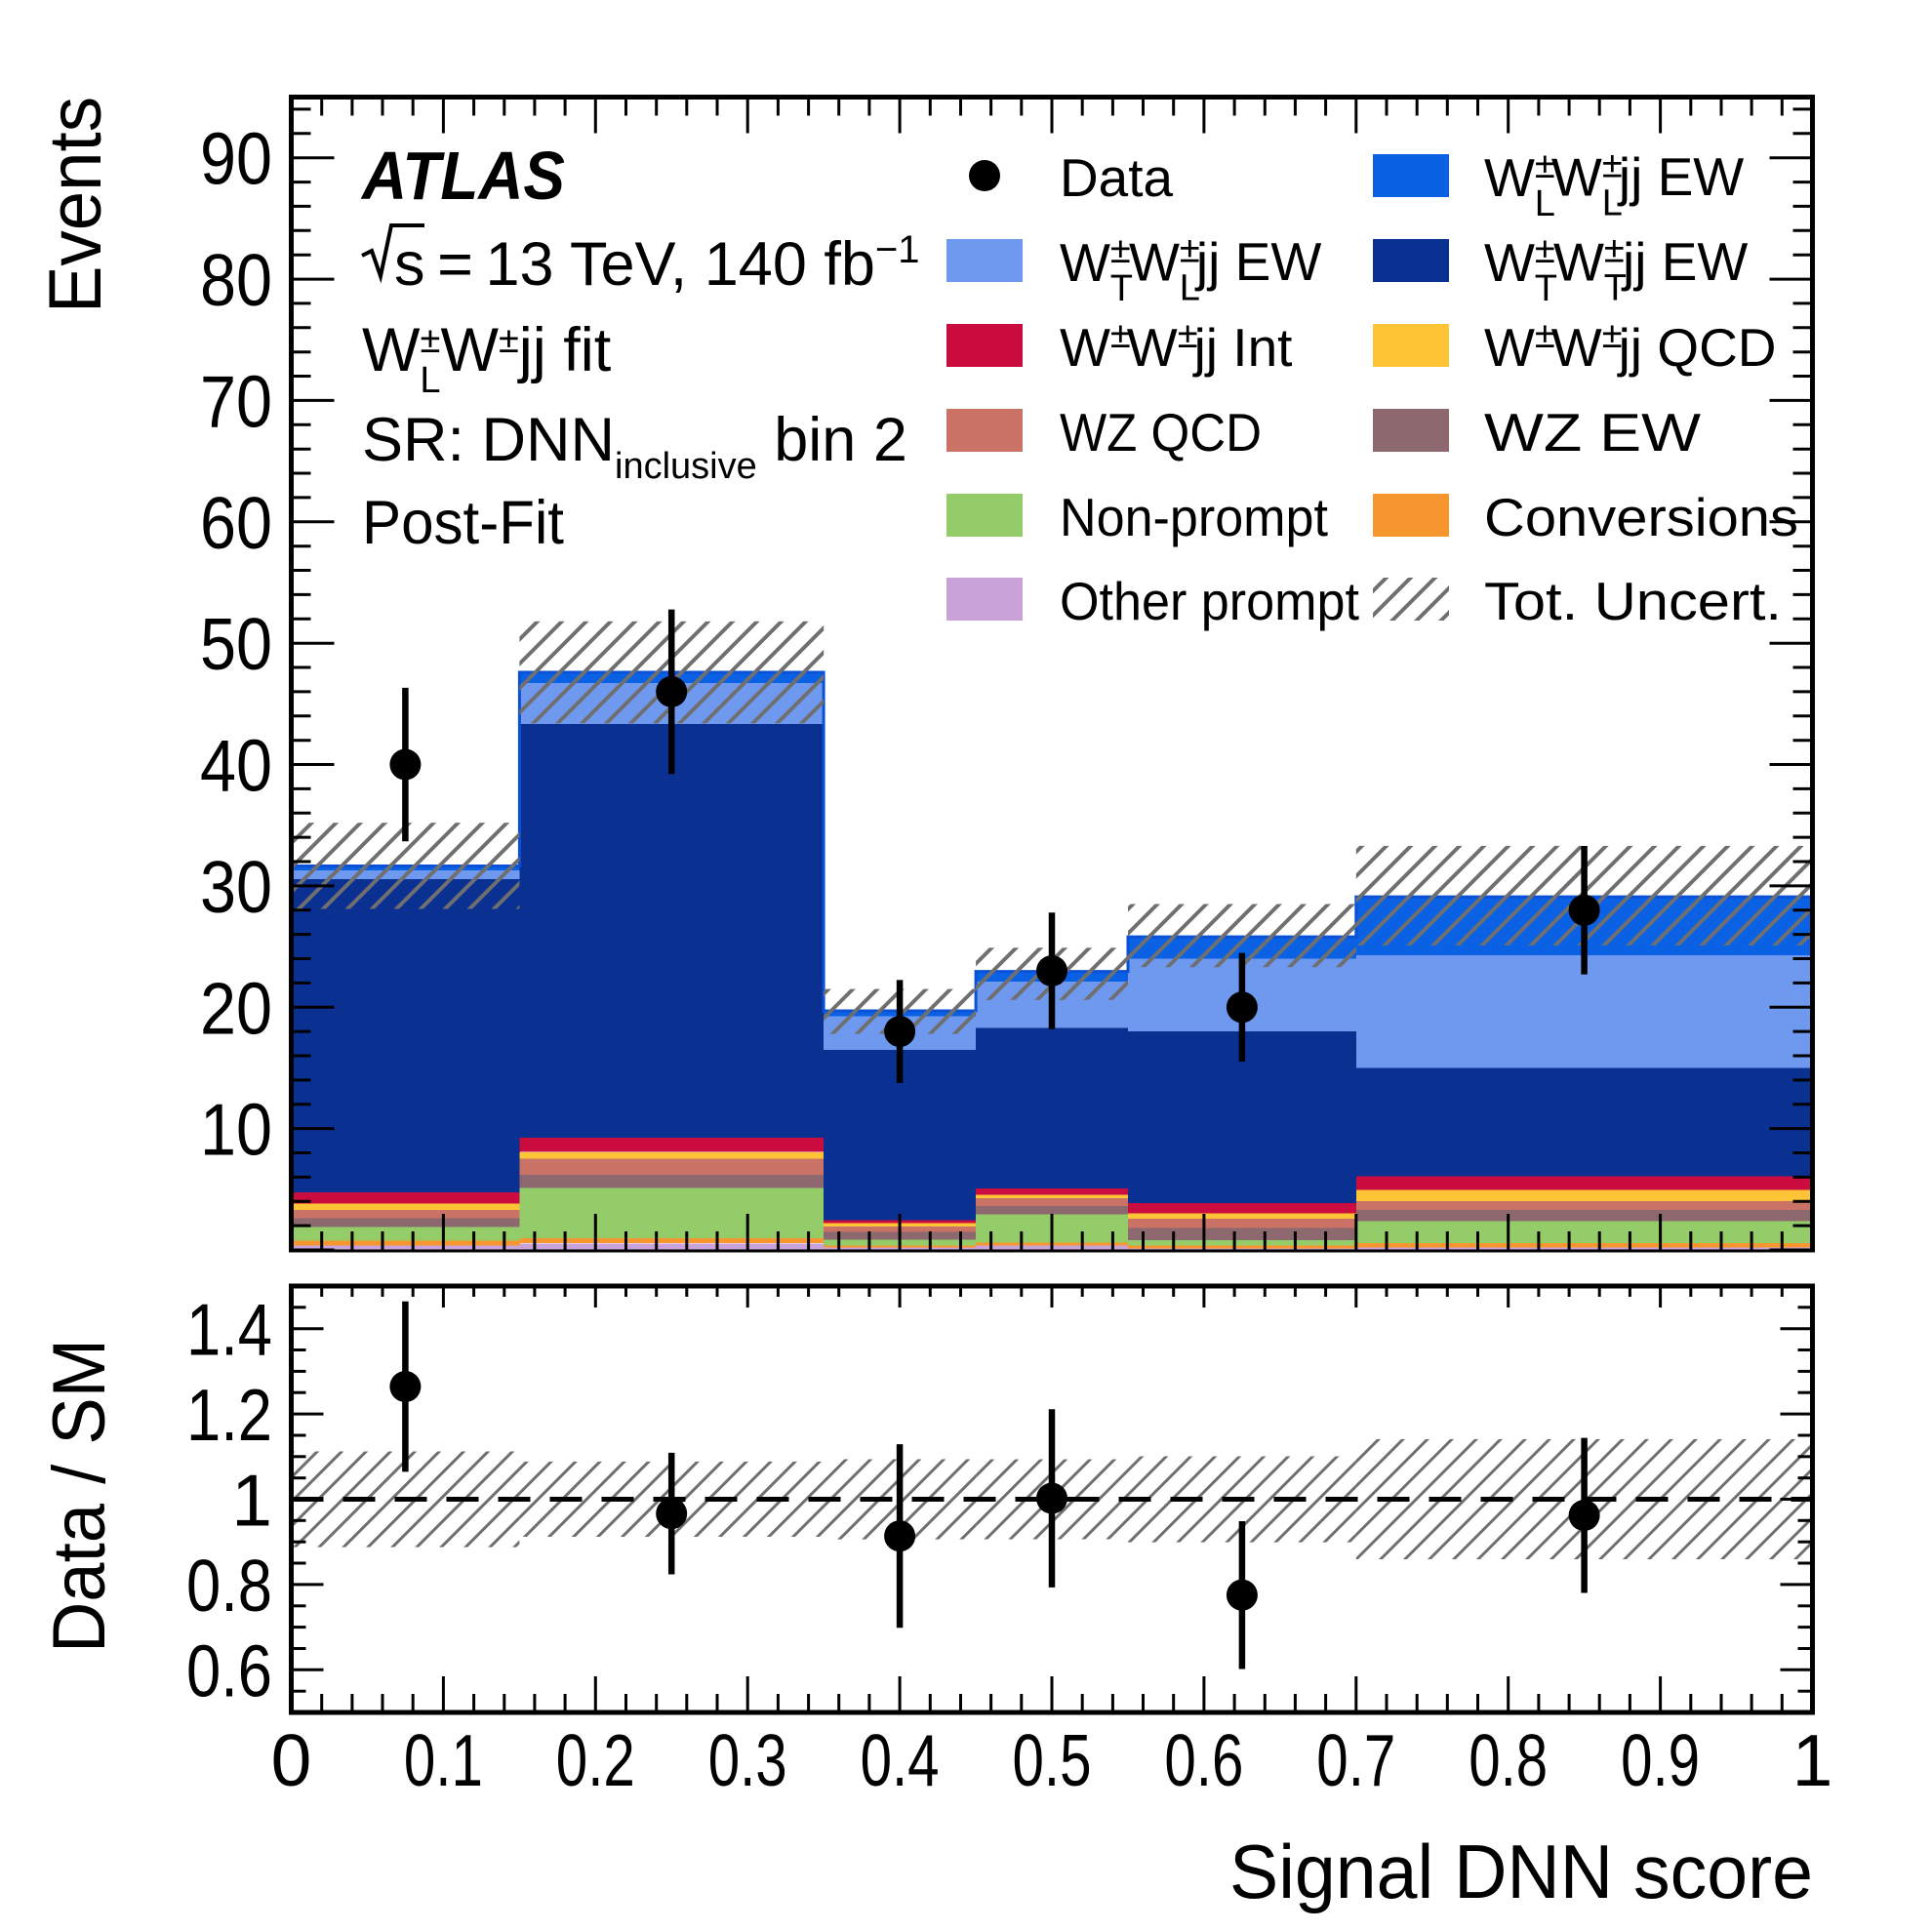 The width and height of the screenshot is (1932, 1931). I want to click on svg-text: 60, so click(236, 523).